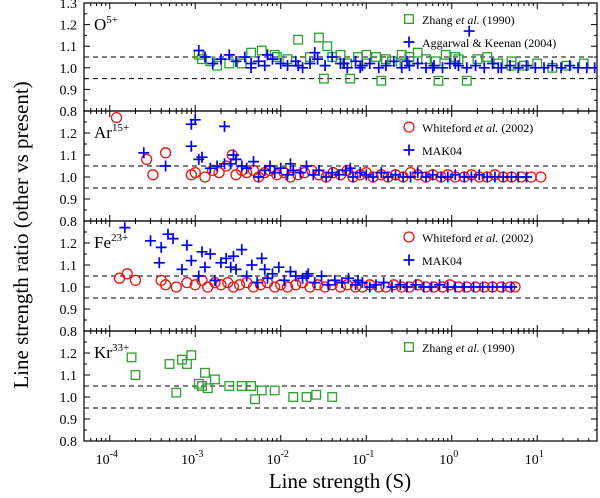  What do you see at coordinates (278, 458) in the screenshot?
I see `x-tick-label: 10⁻²` at bounding box center [278, 458].